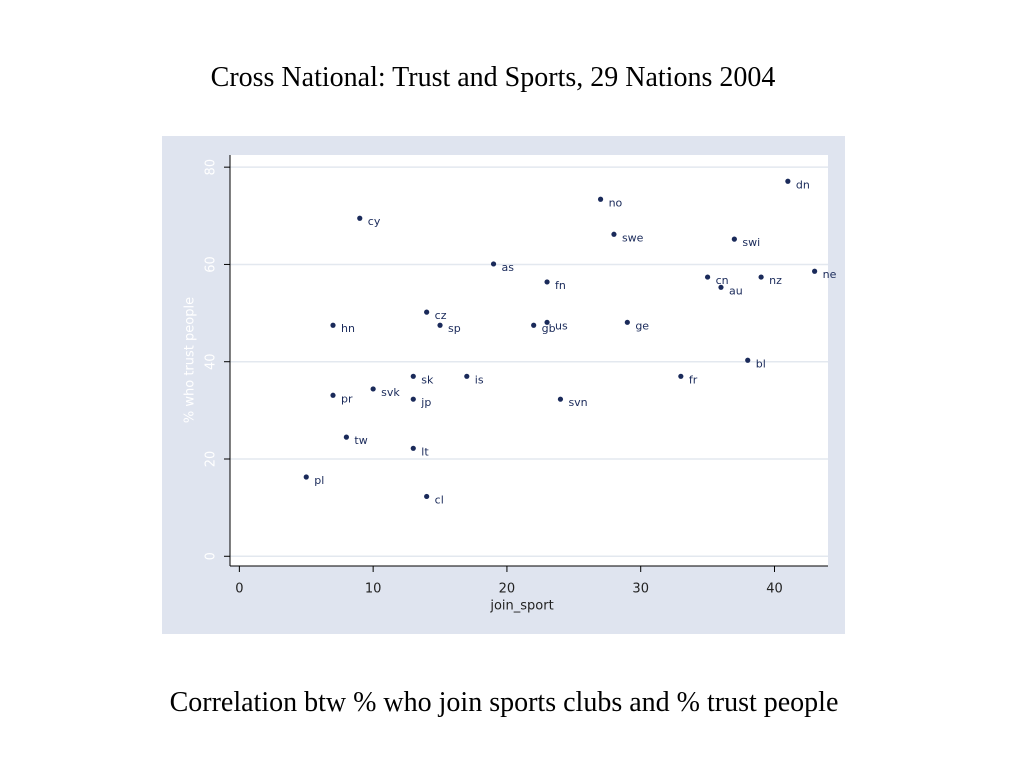 The image size is (1024, 768). What do you see at coordinates (560, 285) in the screenshot?
I see `point-label: fn` at bounding box center [560, 285].